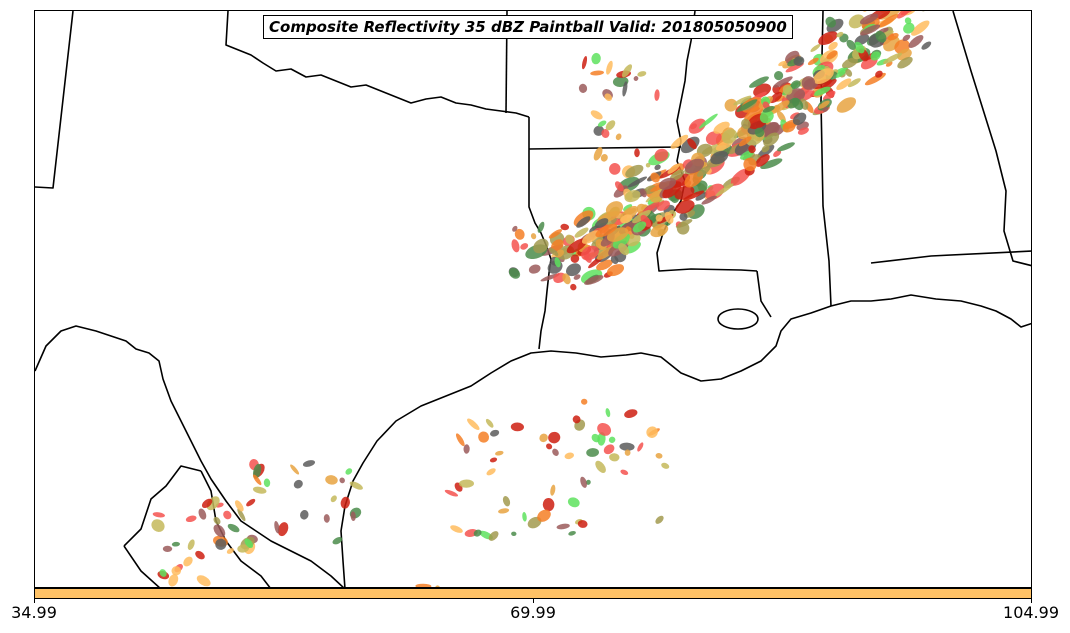  What do you see at coordinates (34, 612) in the screenshot?
I see `colorbar-tick-label-min: 34.99` at bounding box center [34, 612].